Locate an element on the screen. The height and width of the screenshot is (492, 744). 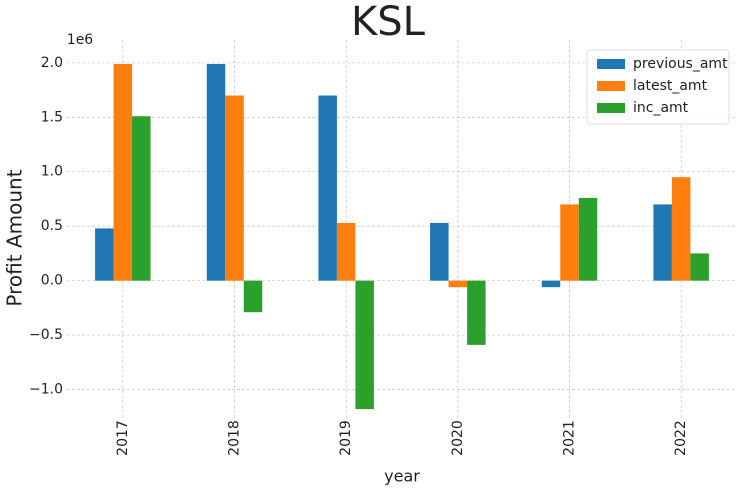
y-axis-label: Profit Amount is located at coordinates (15, 237).